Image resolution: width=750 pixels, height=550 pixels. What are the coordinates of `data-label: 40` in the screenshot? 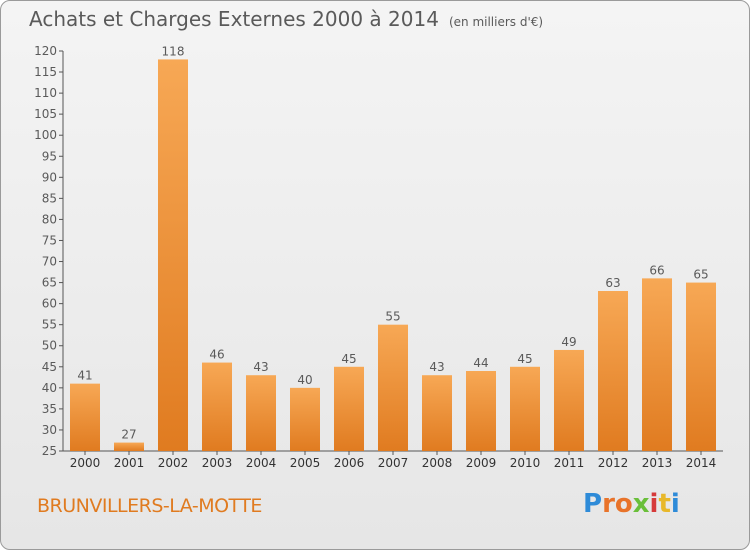 It's located at (304, 380).